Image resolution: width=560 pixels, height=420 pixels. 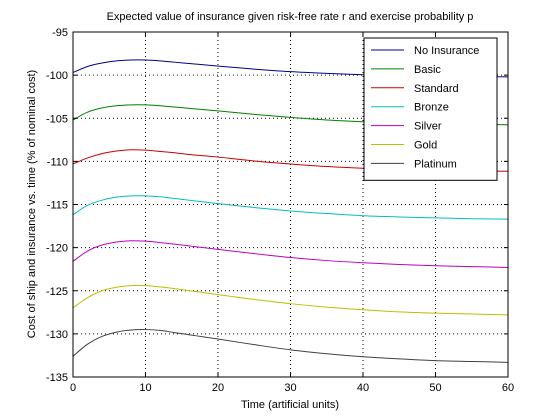 What do you see at coordinates (290, 207) in the screenshot?
I see `series-line-bronze` at bounding box center [290, 207].